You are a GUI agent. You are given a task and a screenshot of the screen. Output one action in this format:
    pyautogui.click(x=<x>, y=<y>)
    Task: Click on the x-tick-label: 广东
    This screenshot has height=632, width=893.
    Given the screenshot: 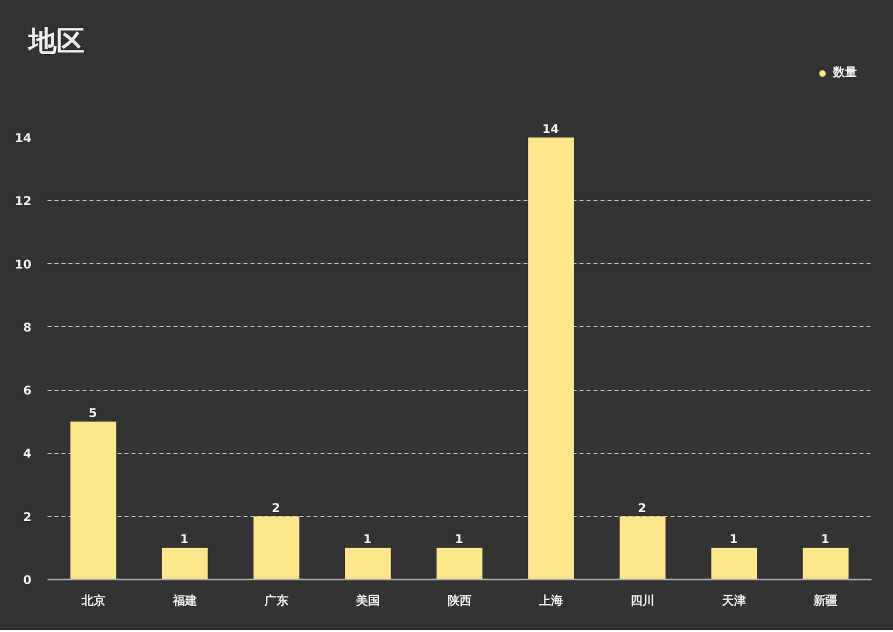 What is the action you would take?
    pyautogui.click(x=275, y=601)
    